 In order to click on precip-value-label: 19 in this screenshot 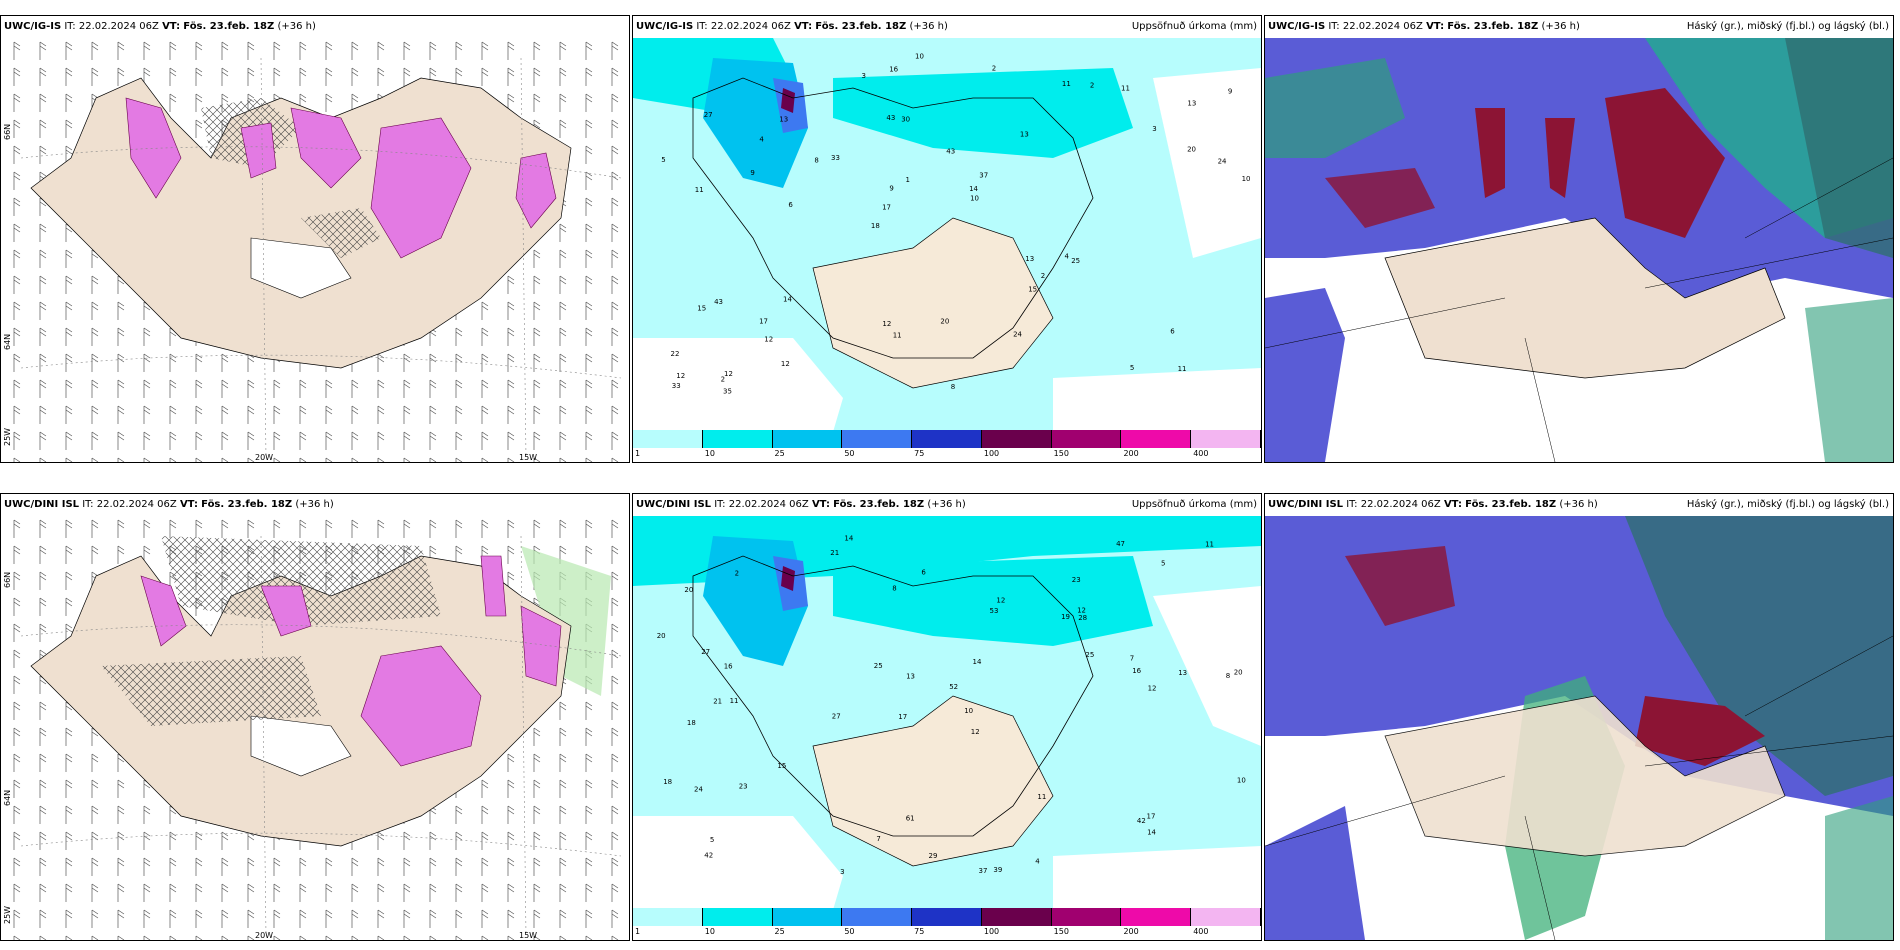, I will do `click(1065, 617)`.